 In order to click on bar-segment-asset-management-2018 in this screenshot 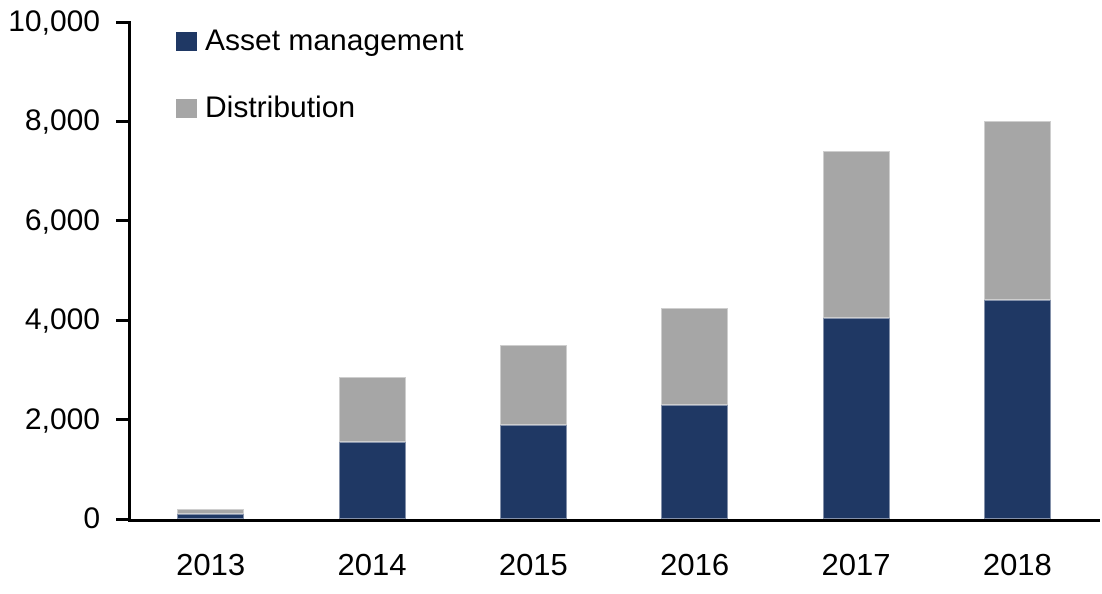, I will do `click(1017, 409)`.